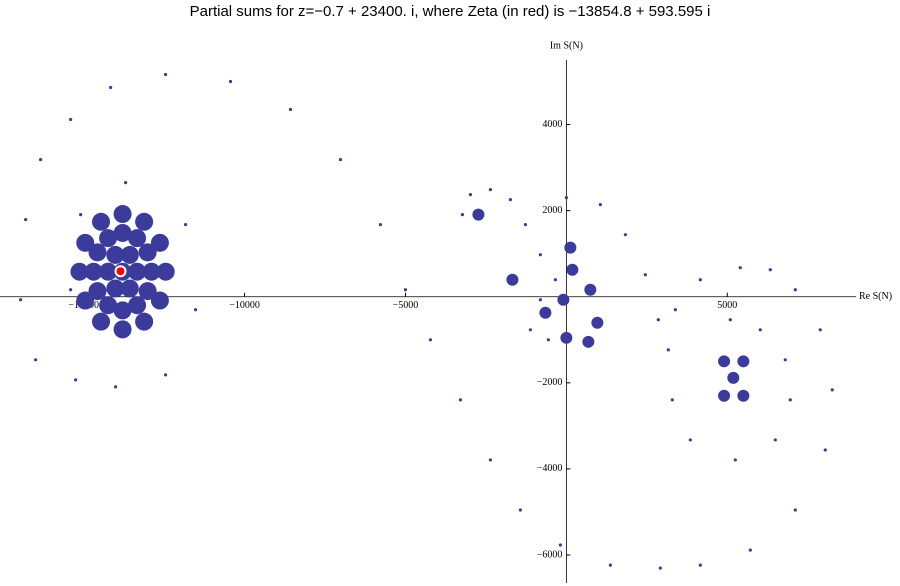 Image resolution: width=900 pixels, height=586 pixels. I want to click on x-tick-label: 5000, so click(727, 305).